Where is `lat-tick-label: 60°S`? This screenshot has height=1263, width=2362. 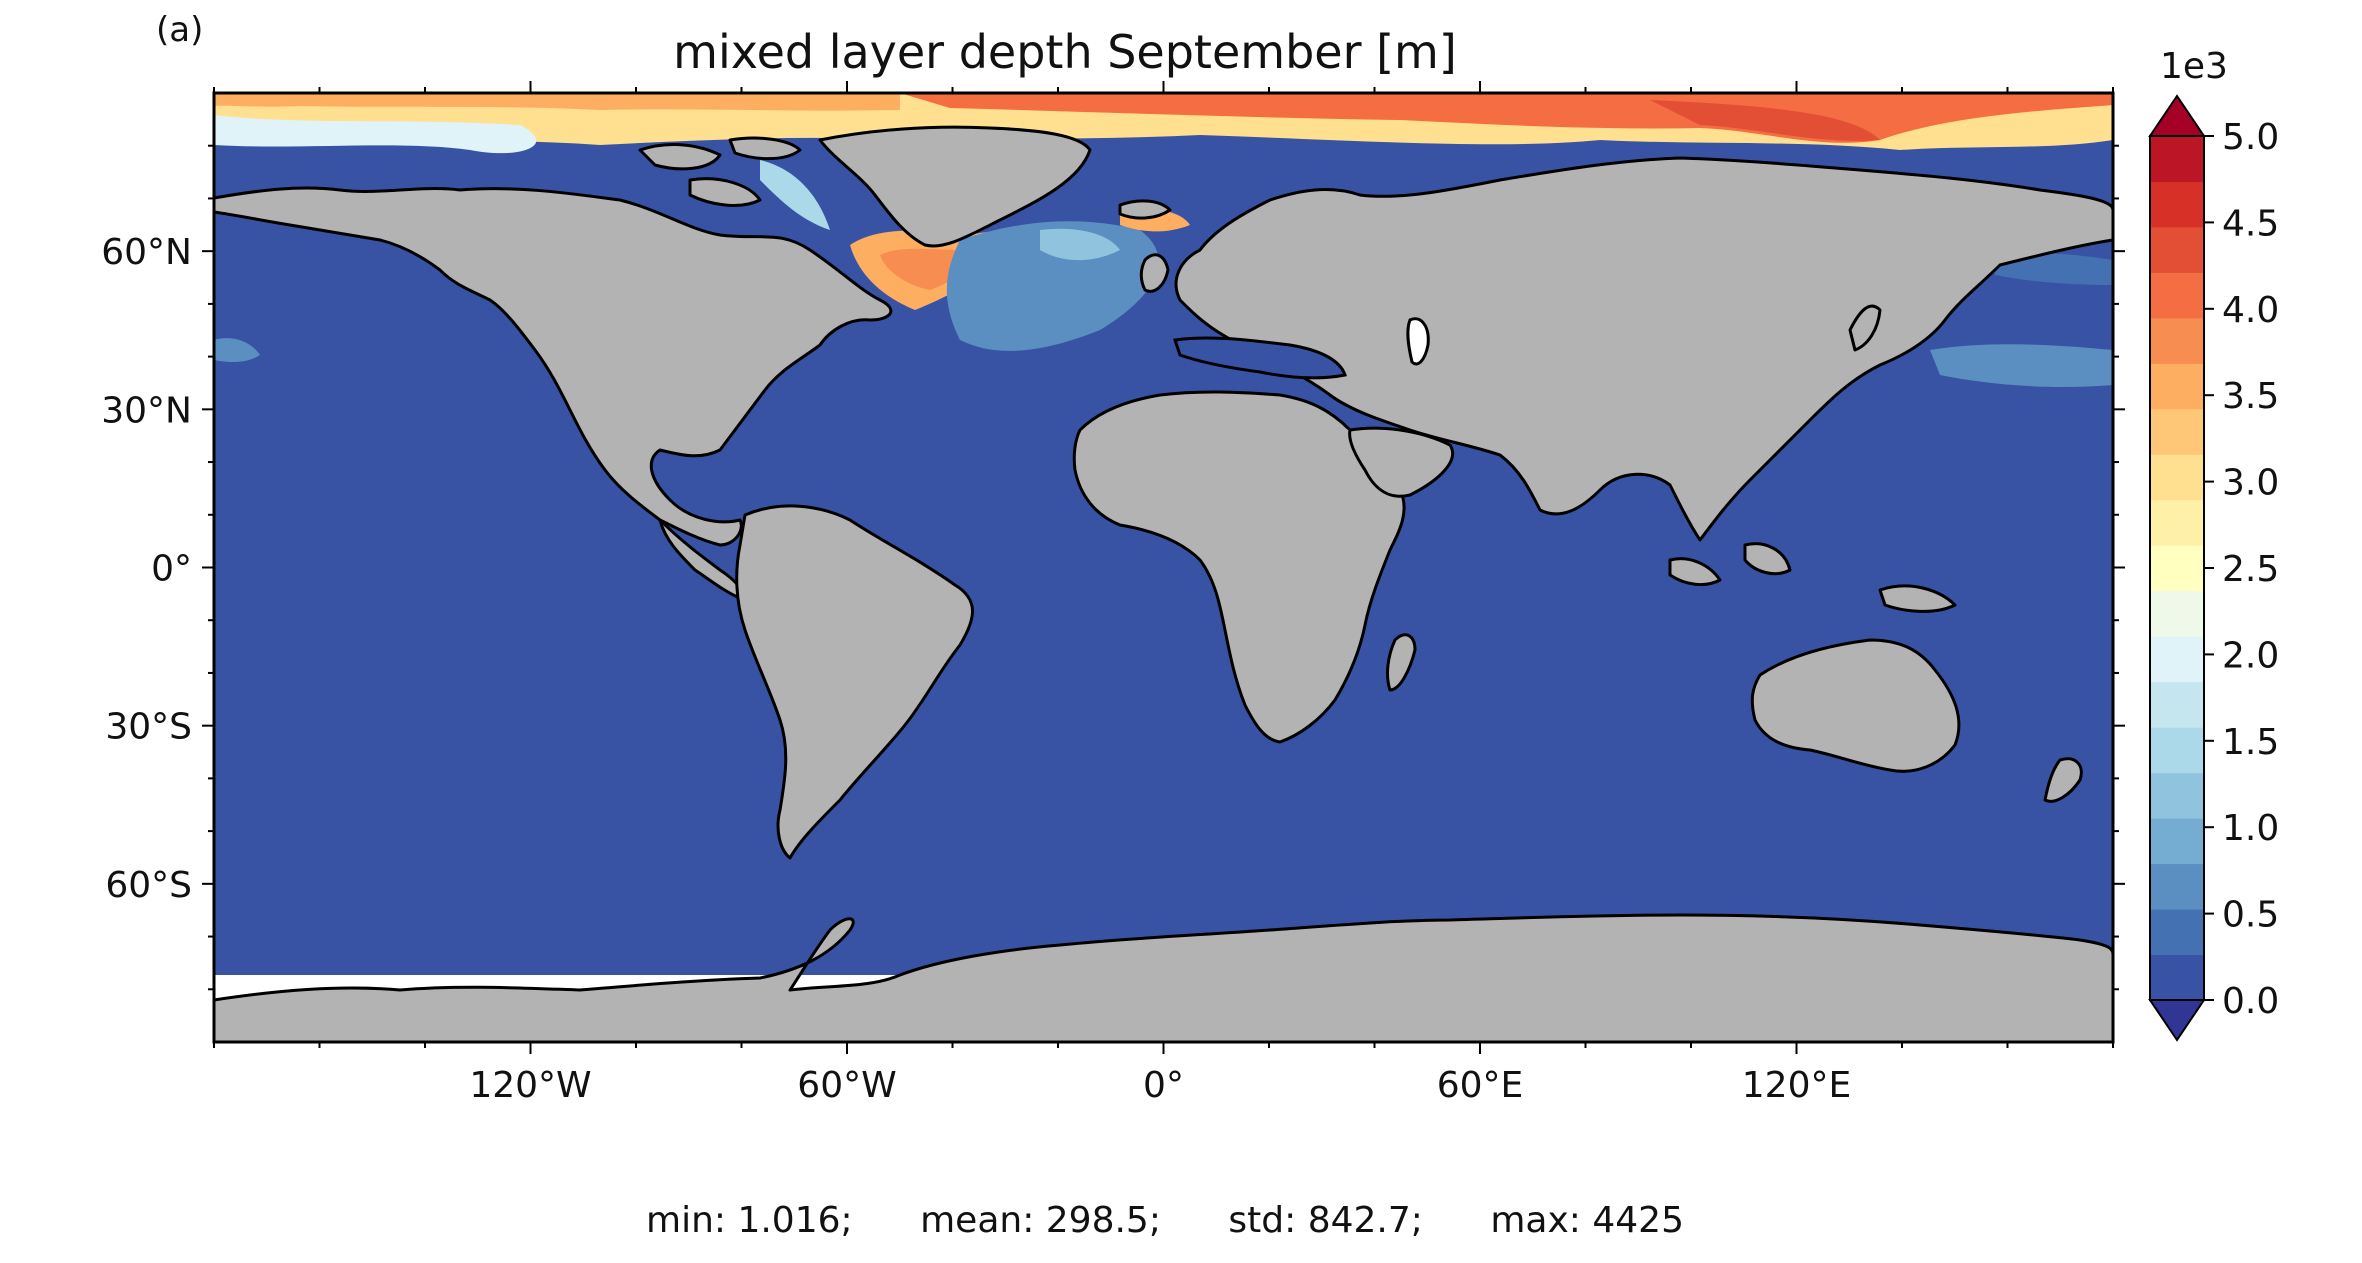
lat-tick-label: 60°S is located at coordinates (148, 885).